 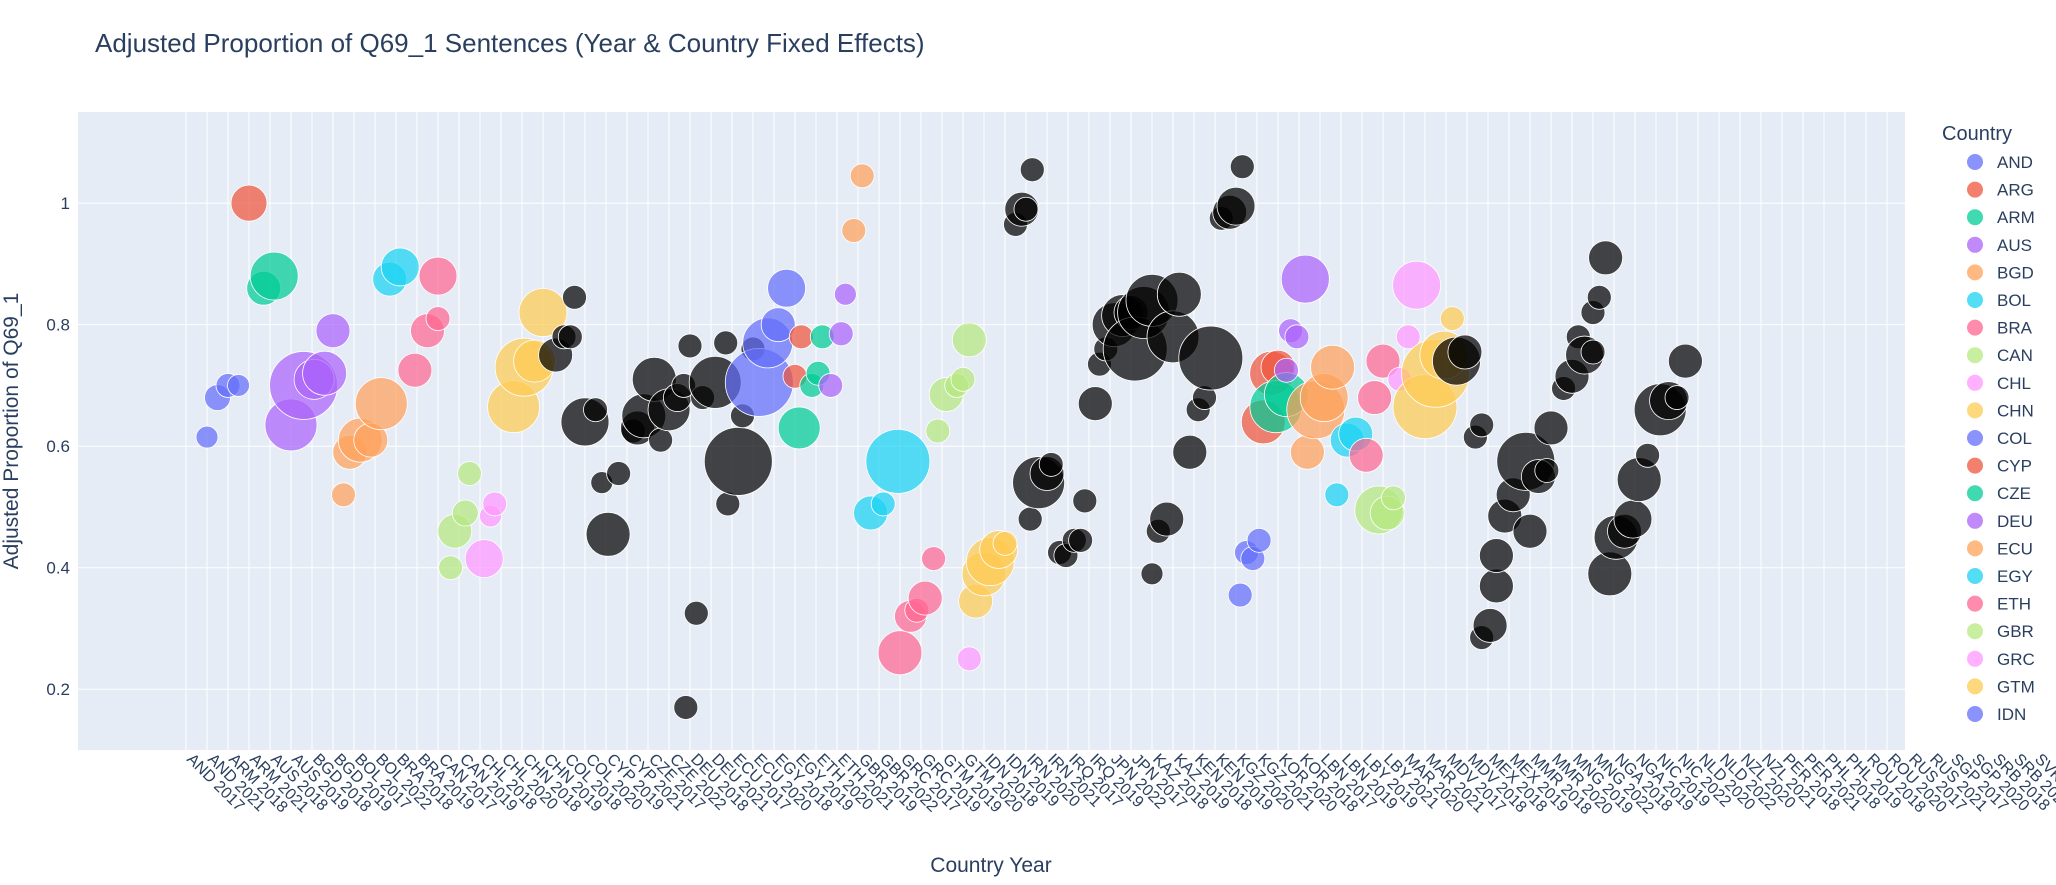 I want to click on legend-label: GBR, so click(x=2015, y=631).